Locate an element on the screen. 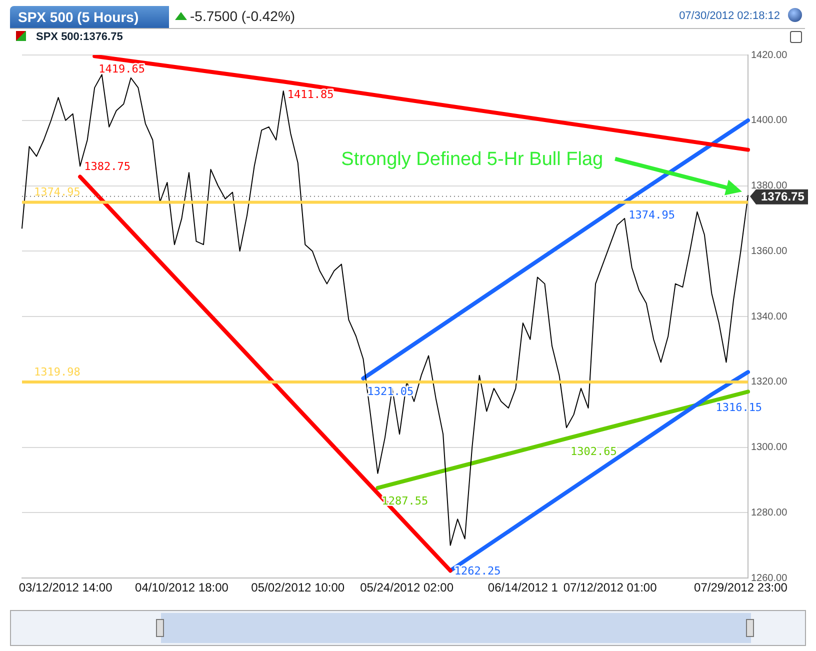 The image size is (816, 651). y-tick-label: 1360.00 is located at coordinates (769, 251).